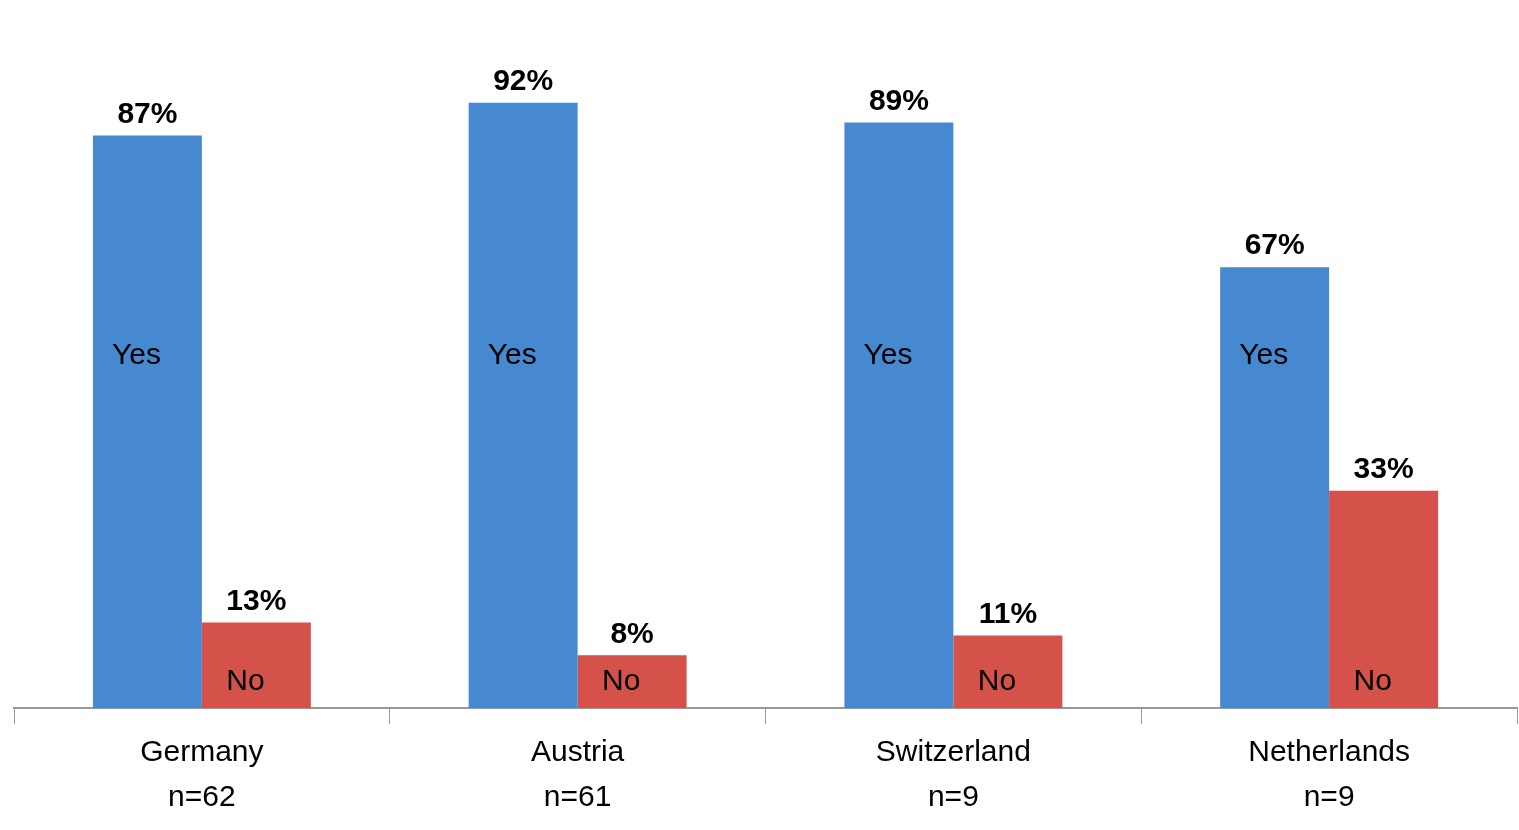 The width and height of the screenshot is (1519, 830). What do you see at coordinates (632, 632) in the screenshot?
I see `data-label: 8%` at bounding box center [632, 632].